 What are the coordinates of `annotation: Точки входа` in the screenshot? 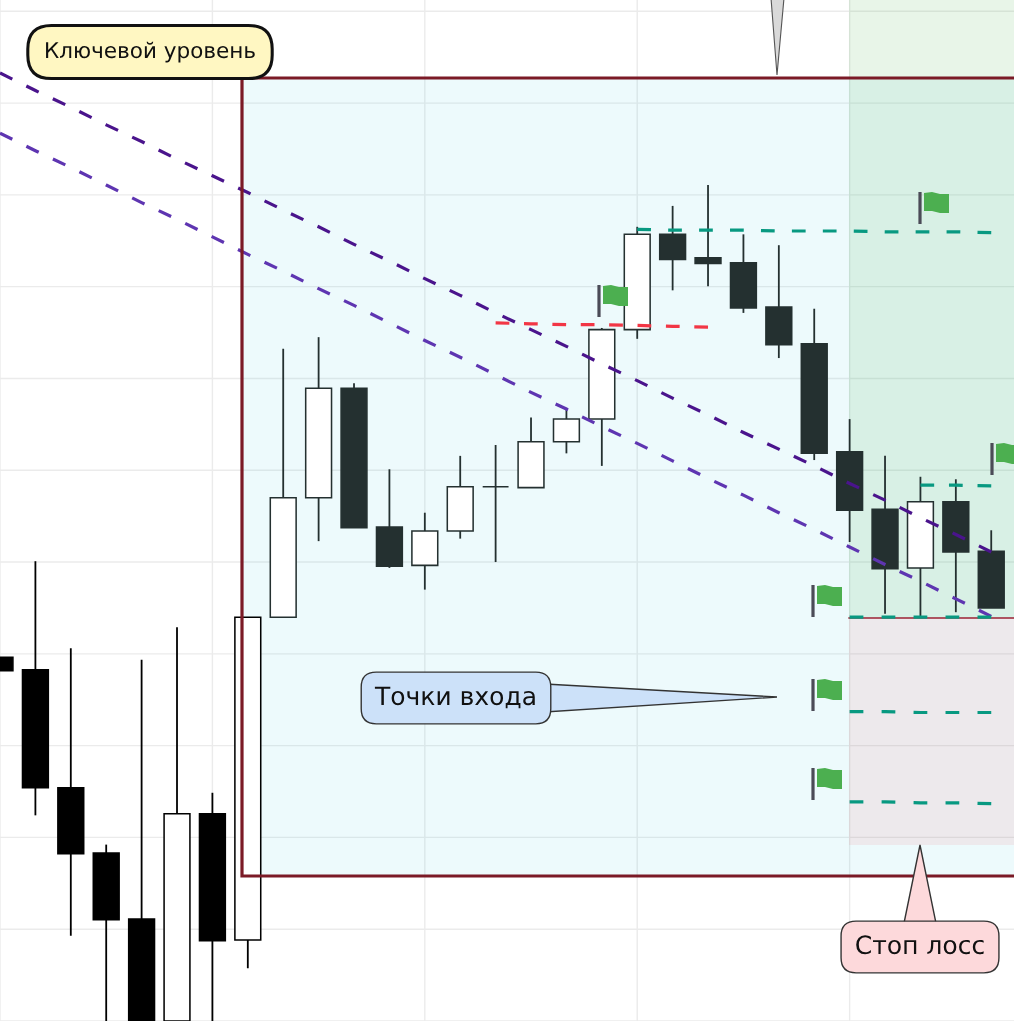 It's located at (454, 697).